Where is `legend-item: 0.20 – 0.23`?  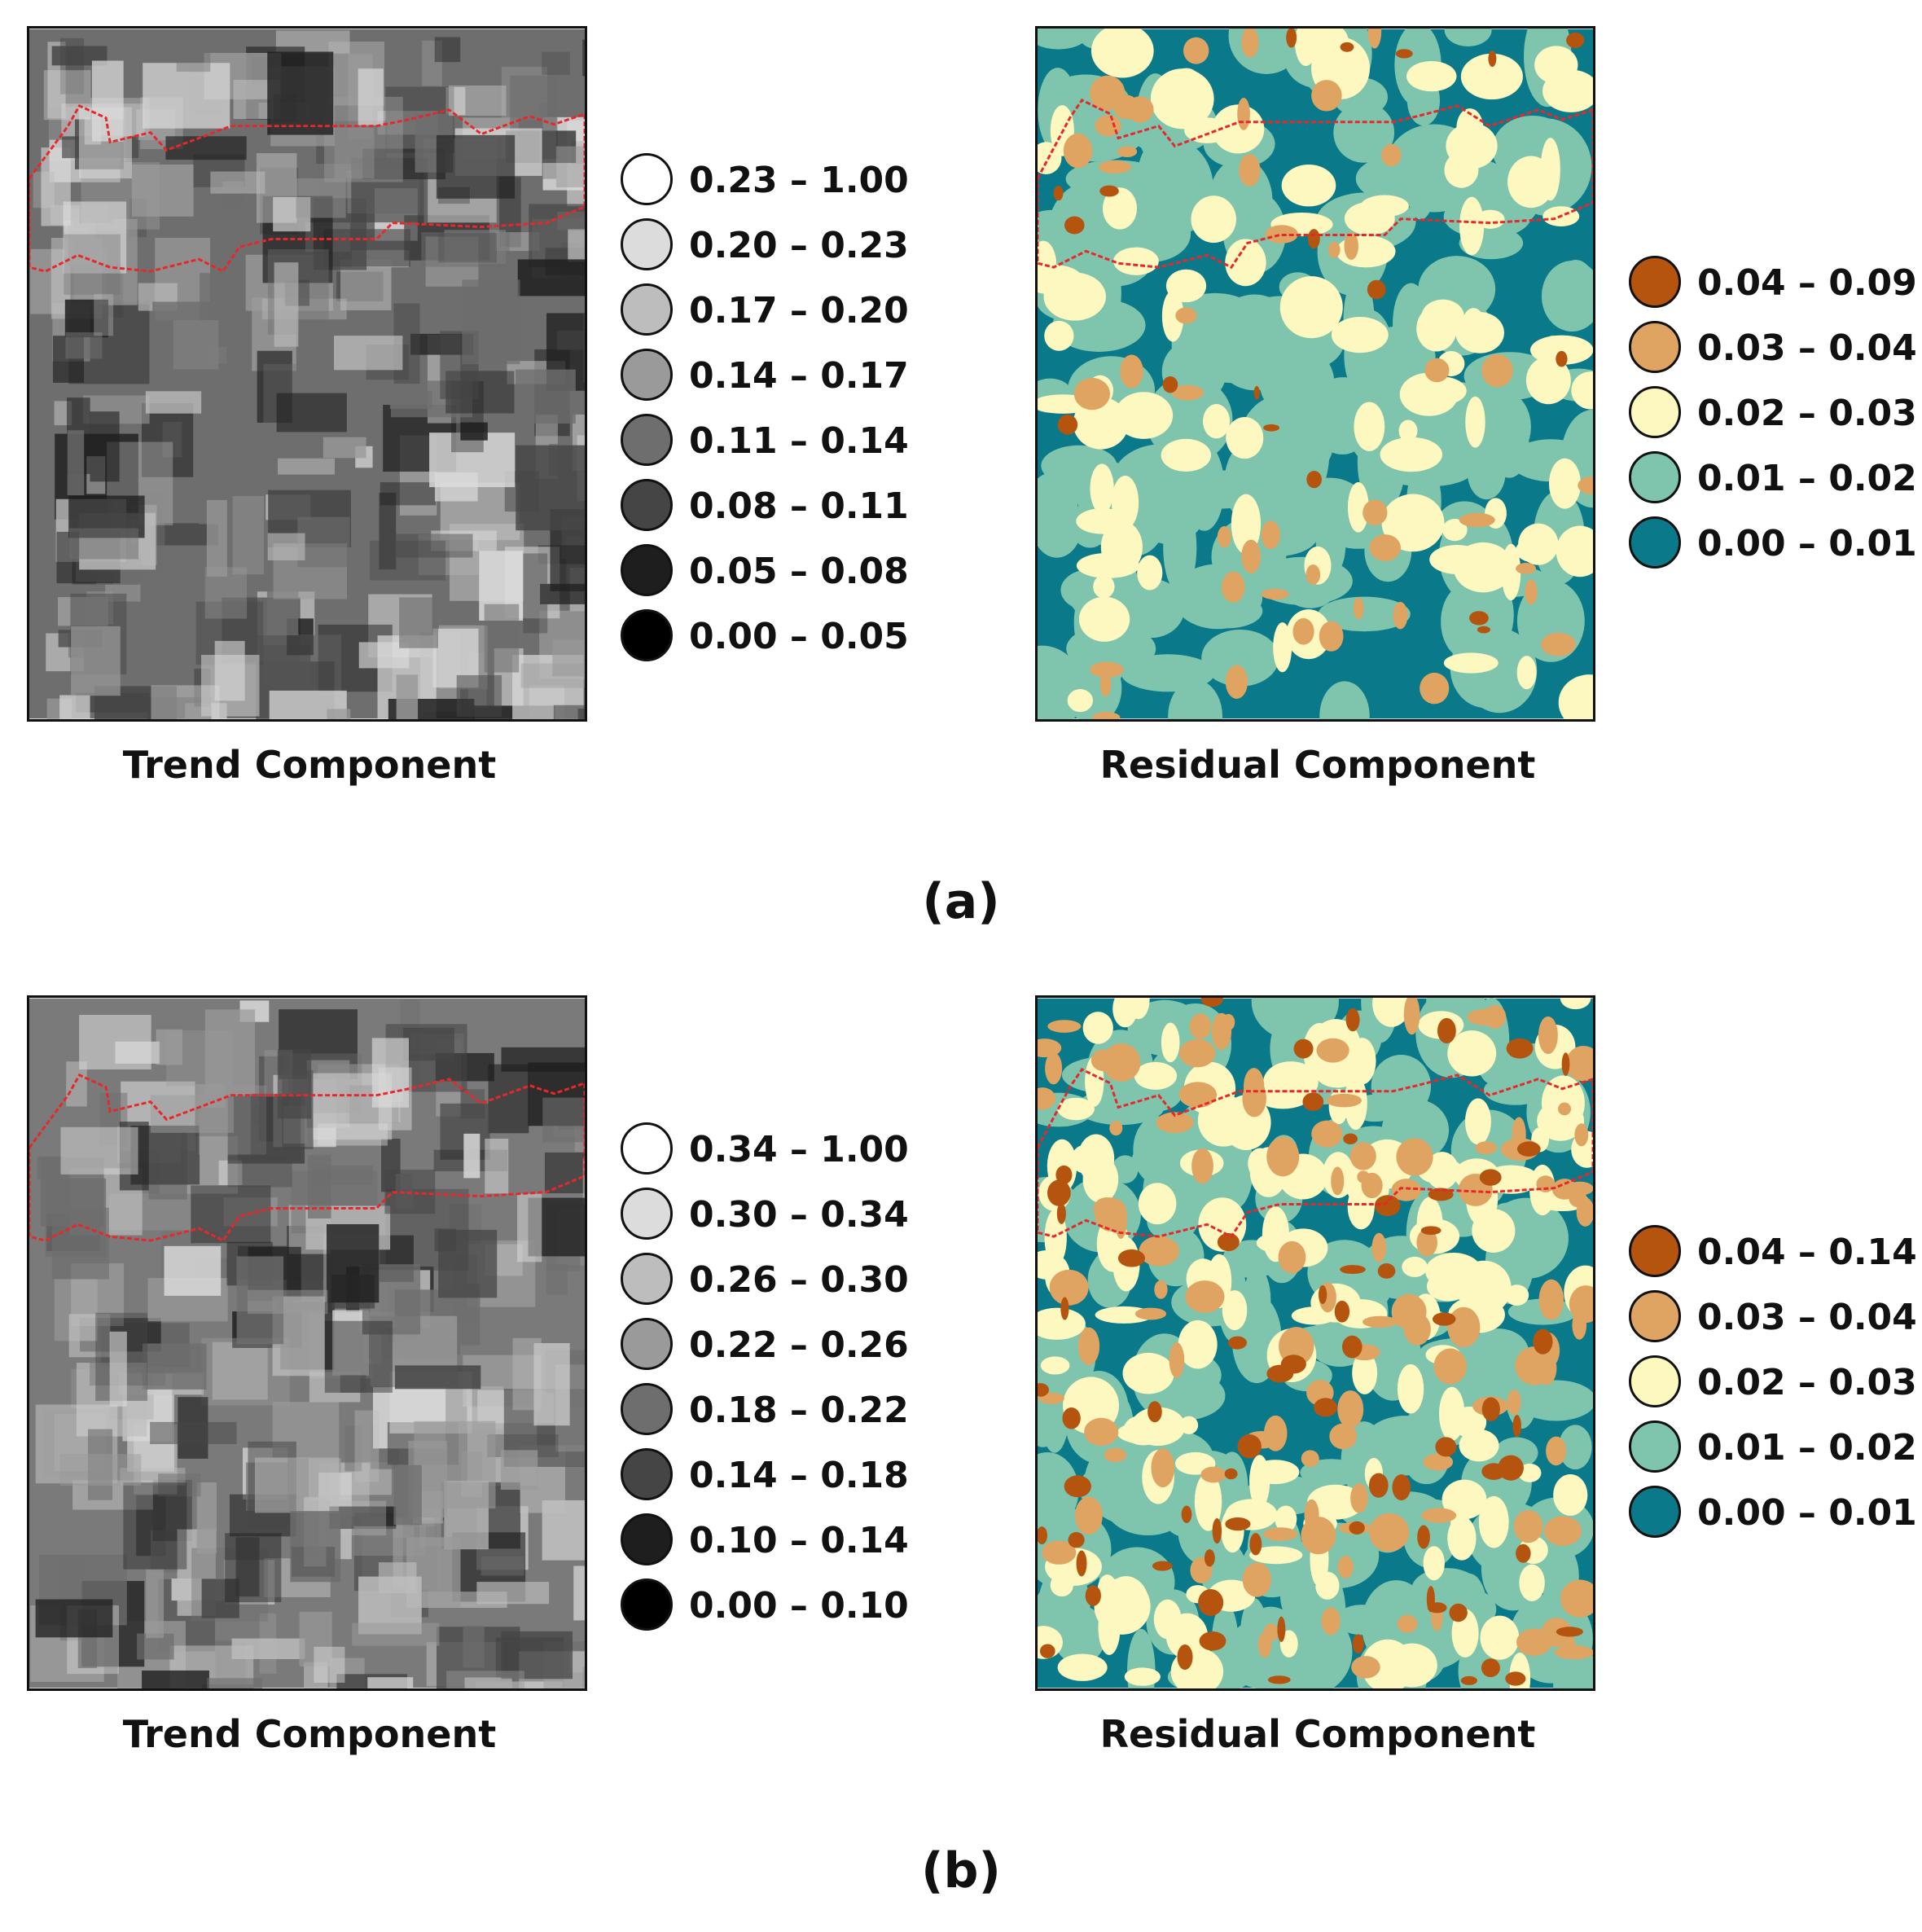
legend-item: 0.20 – 0.23 is located at coordinates (783, 247).